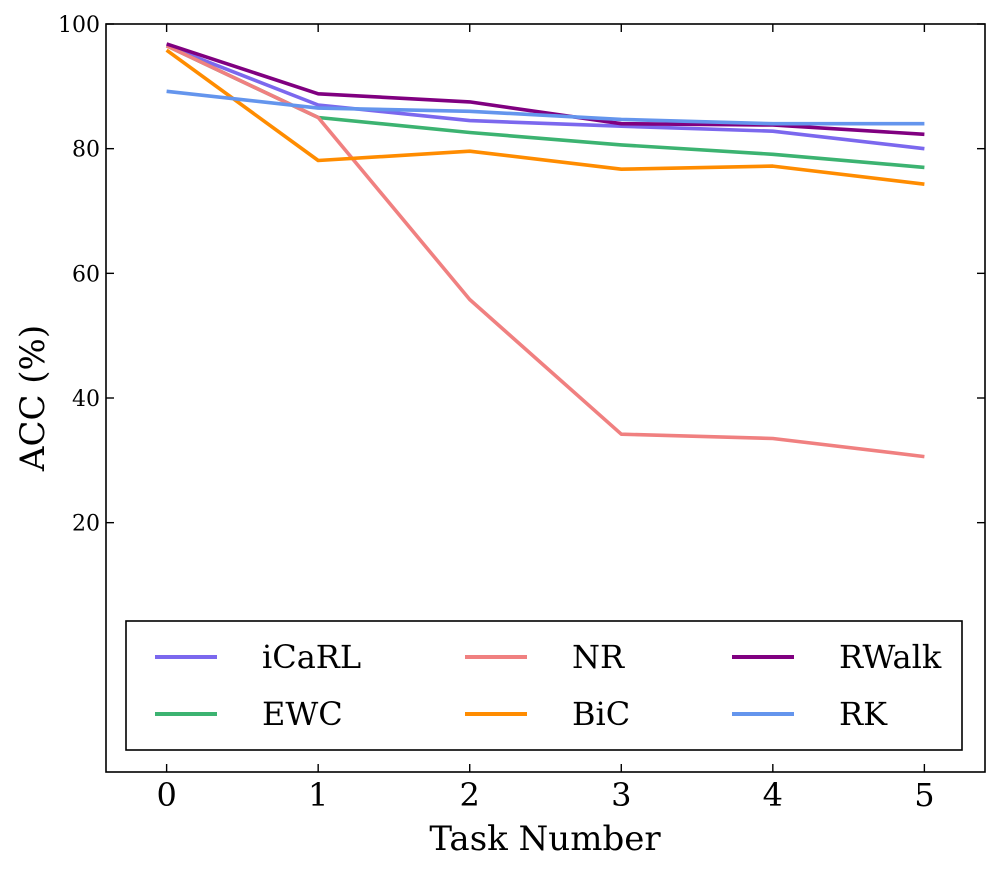 The image size is (997, 871). Describe the element at coordinates (598, 657) in the screenshot. I see `legend-label-nr: NR` at that location.